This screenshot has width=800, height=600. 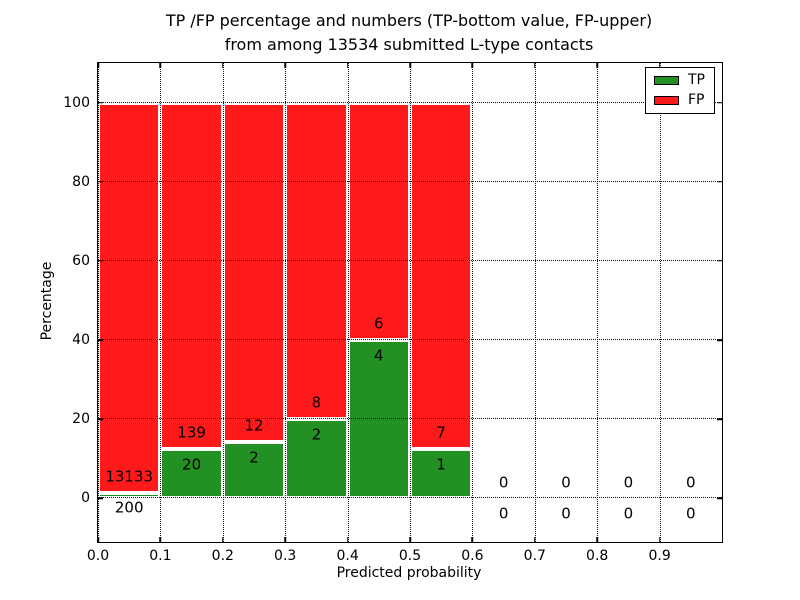 What do you see at coordinates (441, 464) in the screenshot?
I see `tp-count-label: 1` at bounding box center [441, 464].